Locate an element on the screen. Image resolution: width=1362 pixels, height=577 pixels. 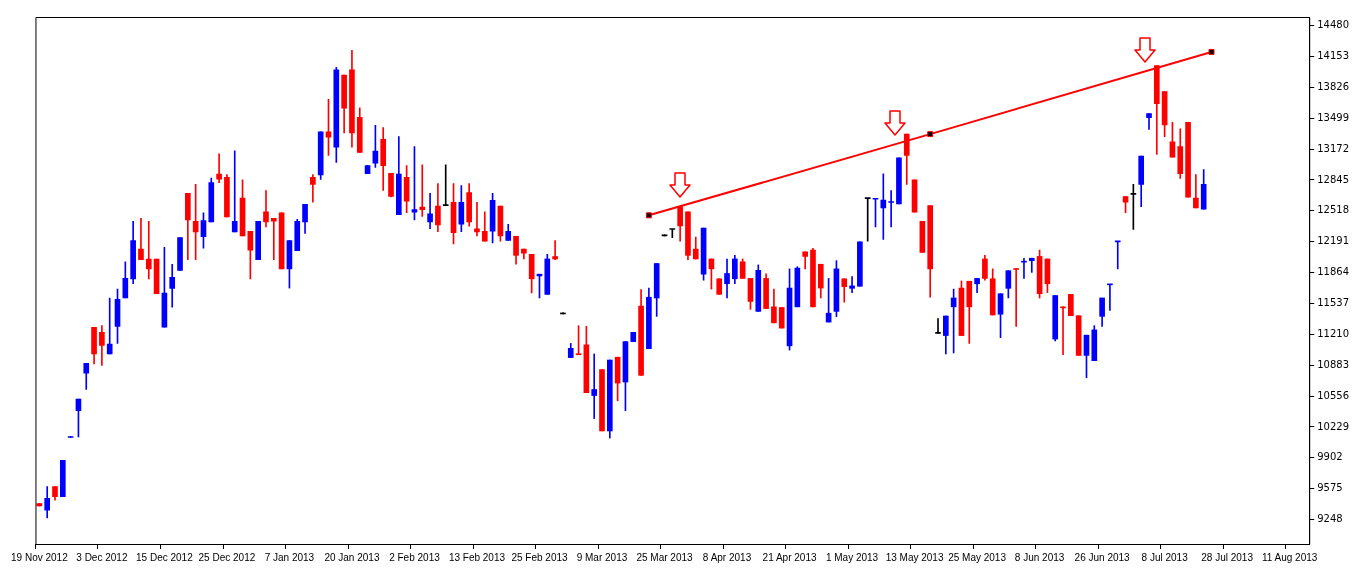
y-tick-label: 10229 is located at coordinates (1333, 426).